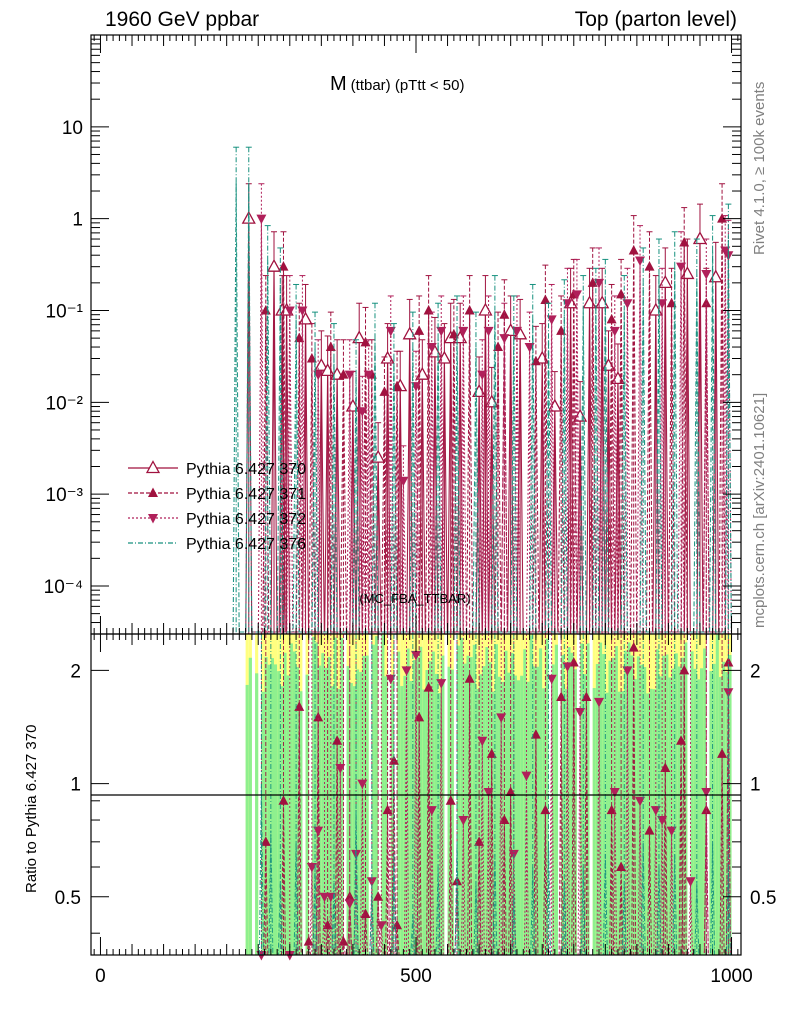  Describe the element at coordinates (246, 519) in the screenshot. I see `legend-label: Pythia 6.427 372` at that location.